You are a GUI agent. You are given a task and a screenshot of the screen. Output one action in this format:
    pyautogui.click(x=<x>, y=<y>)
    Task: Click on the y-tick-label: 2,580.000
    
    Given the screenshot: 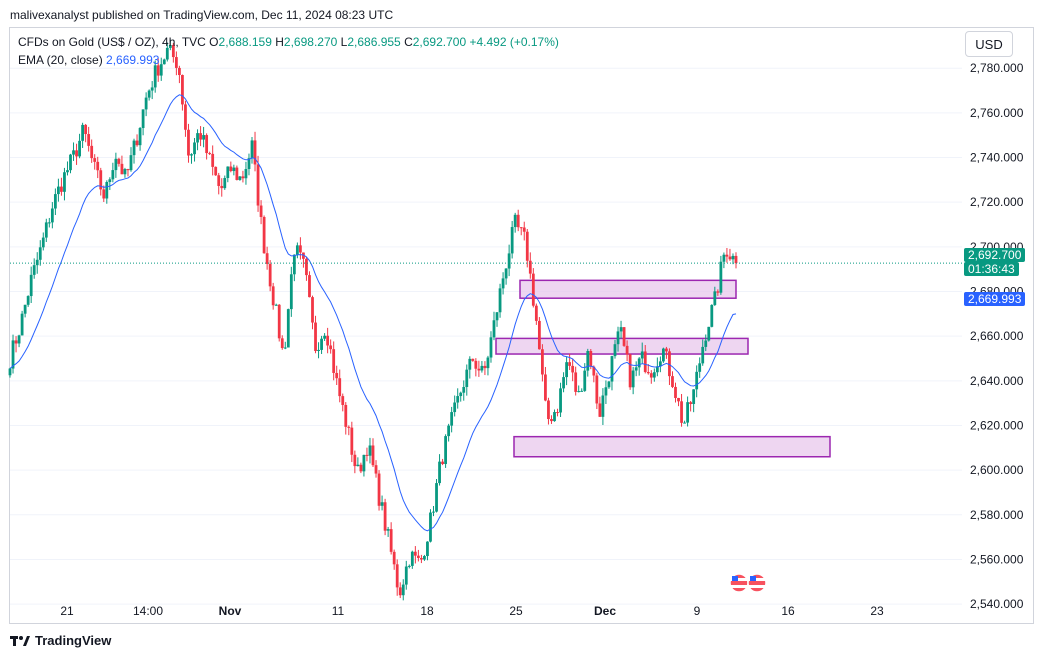 What is the action you would take?
    pyautogui.click(x=997, y=515)
    